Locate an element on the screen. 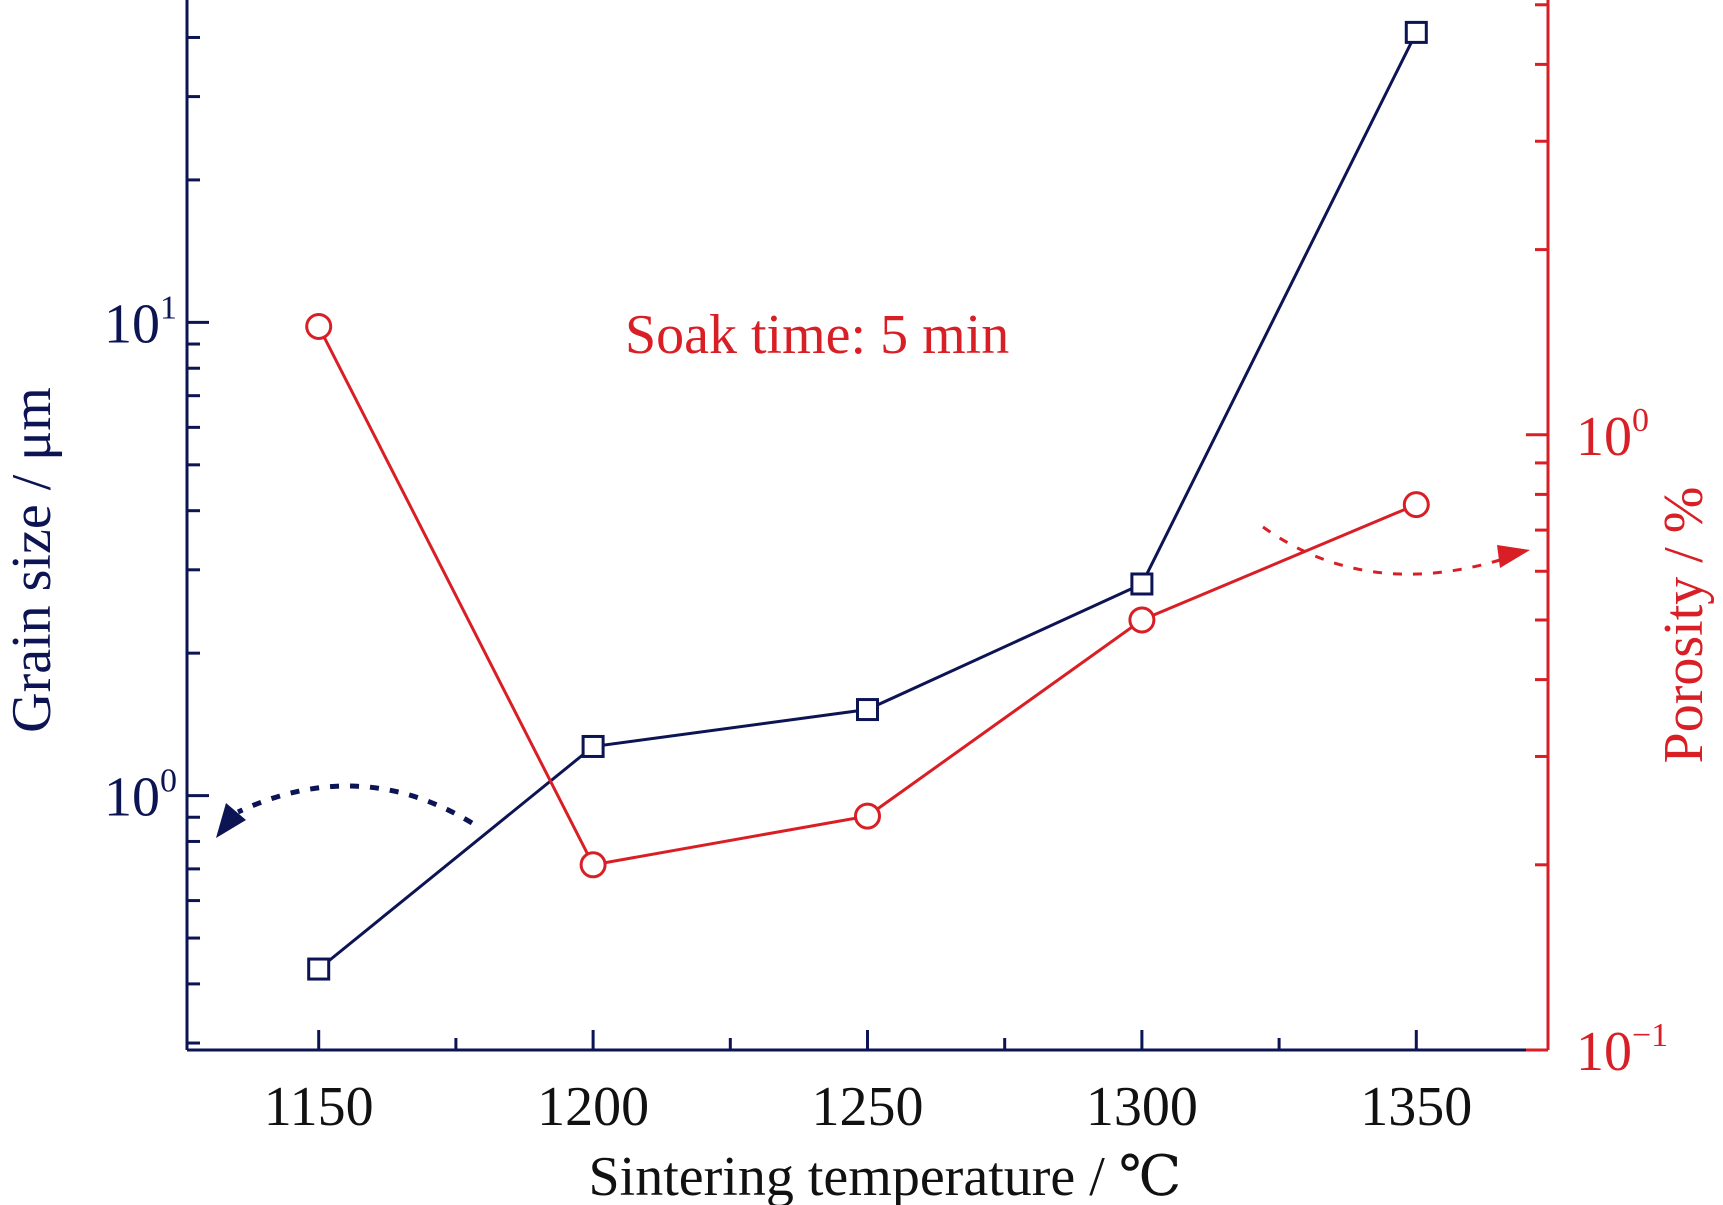 This screenshot has width=1723, height=1205. x-tick-label: 1250 is located at coordinates (868, 1107).